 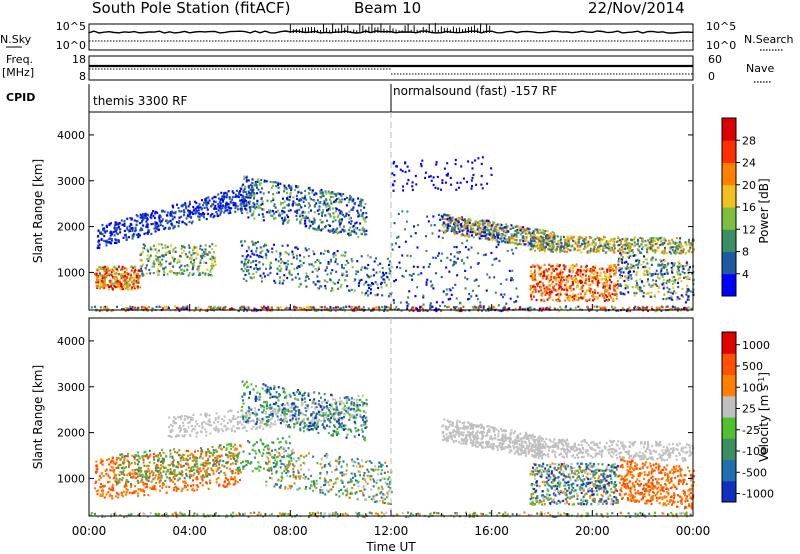 What do you see at coordinates (413, 311) in the screenshot?
I see `power-cell-1969` at bounding box center [413, 311].